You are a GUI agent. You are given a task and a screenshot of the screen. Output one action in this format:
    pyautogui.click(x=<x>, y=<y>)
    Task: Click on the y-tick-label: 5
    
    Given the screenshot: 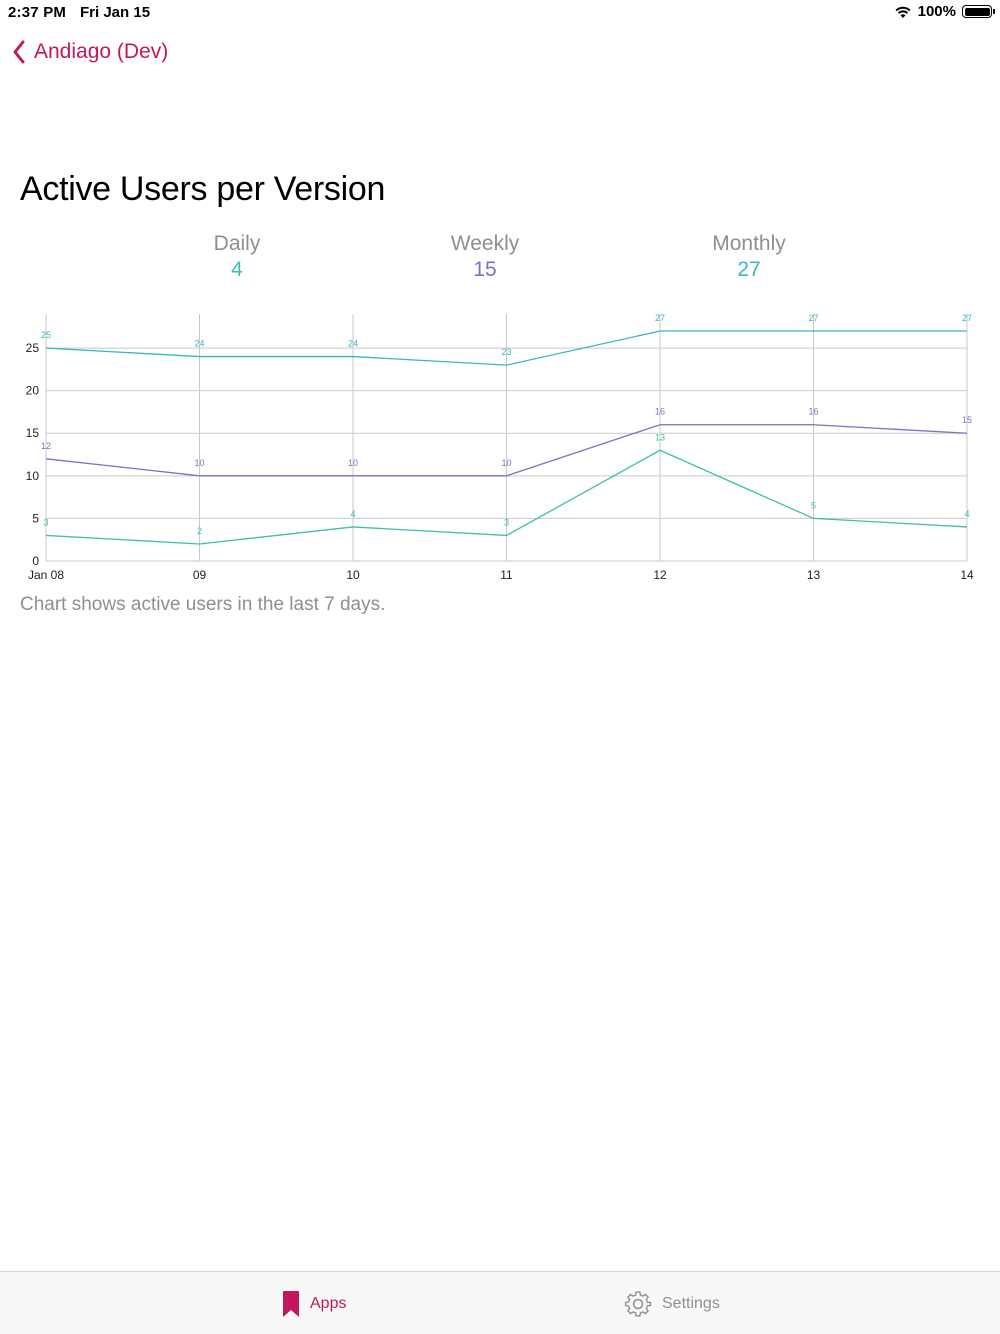 What is the action you would take?
    pyautogui.click(x=35, y=518)
    